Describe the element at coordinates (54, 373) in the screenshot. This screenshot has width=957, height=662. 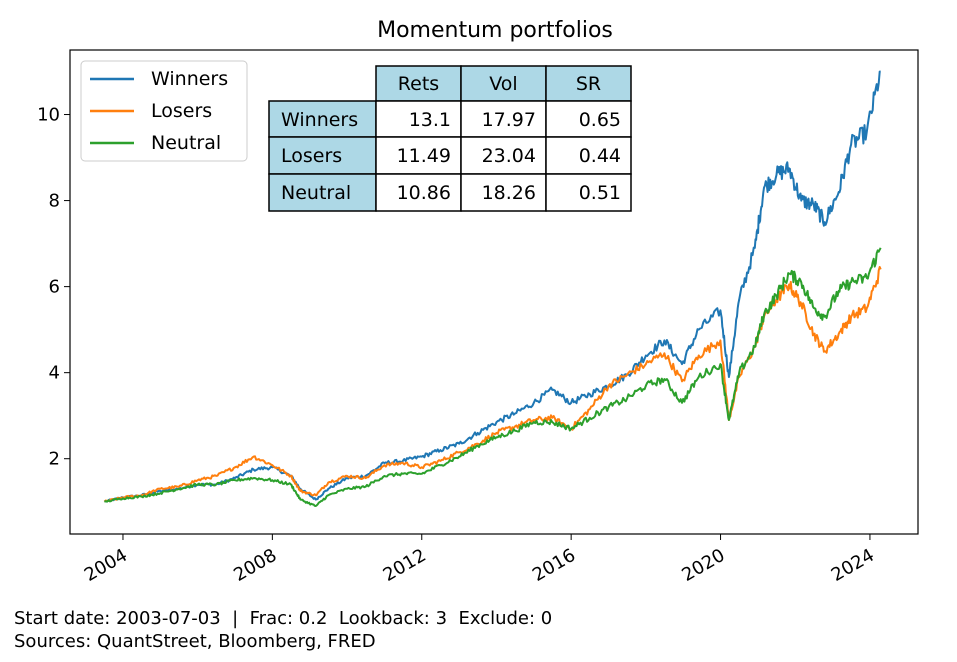
I see `y-tick-label: 4` at that location.